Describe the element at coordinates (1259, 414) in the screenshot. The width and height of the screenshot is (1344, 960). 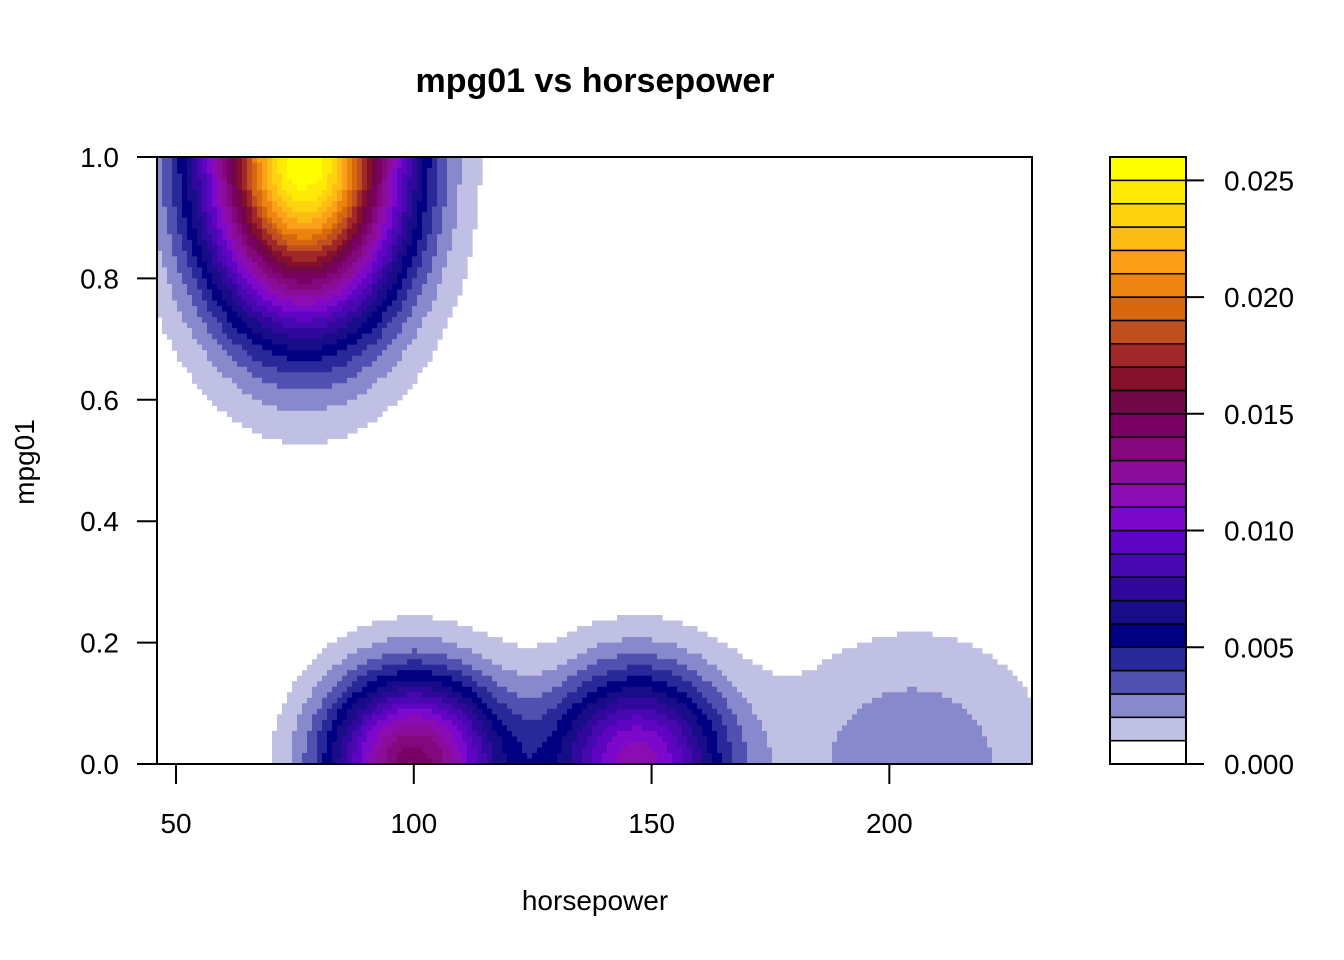
I see `colorbar-tick-label: 0.015` at that location.